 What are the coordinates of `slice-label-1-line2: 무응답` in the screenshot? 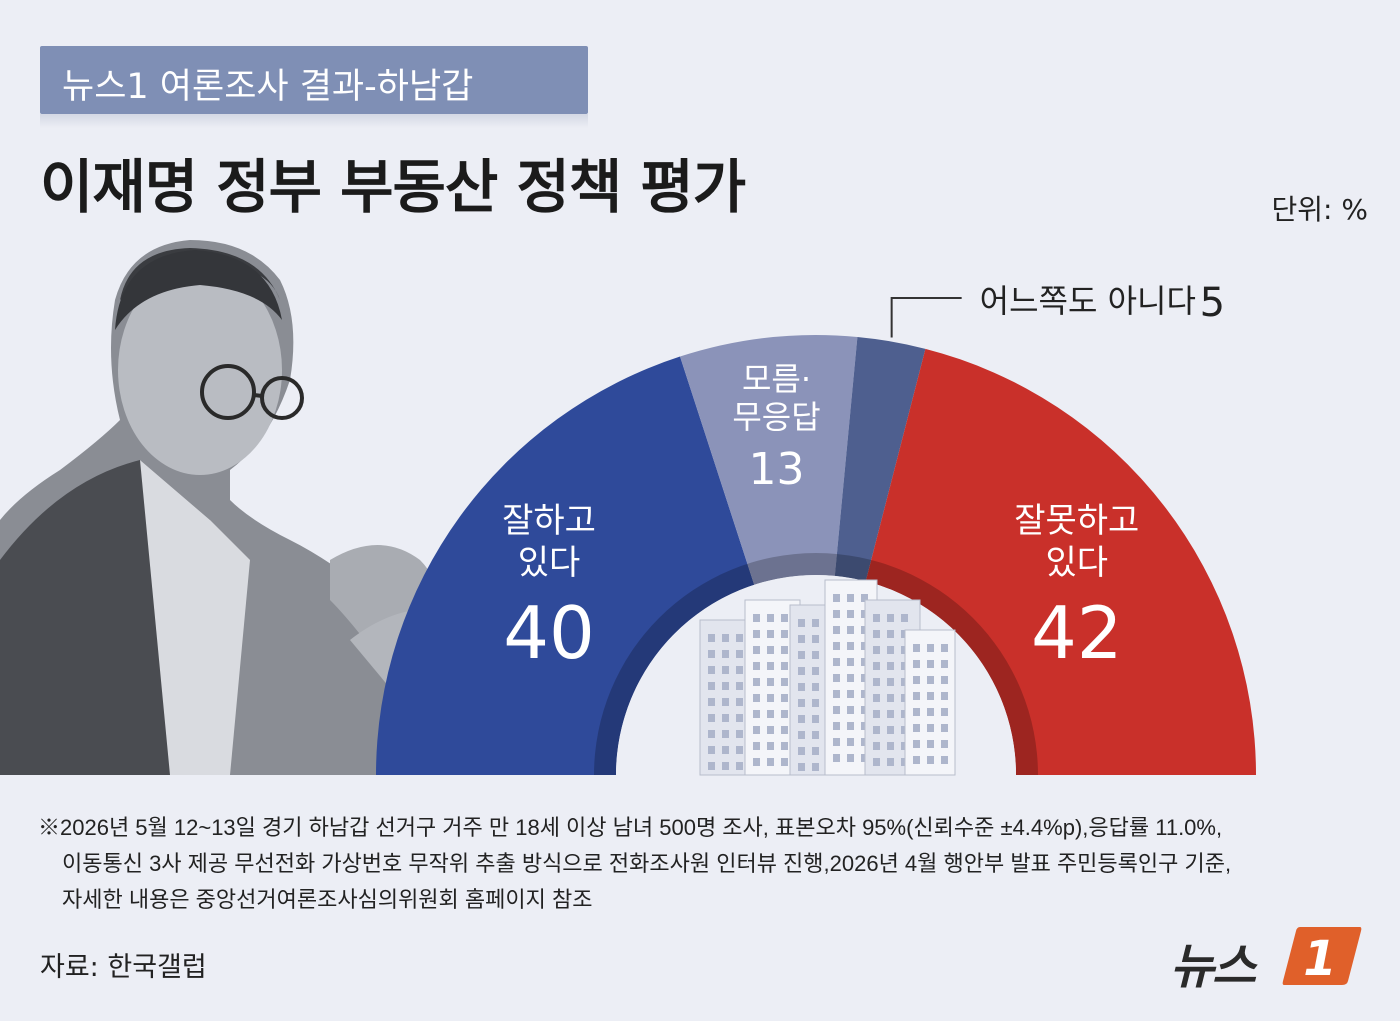 It's located at (776, 417).